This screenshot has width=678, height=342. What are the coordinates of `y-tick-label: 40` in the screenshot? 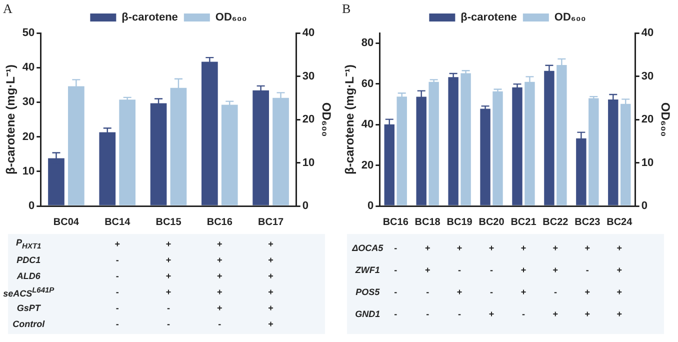 It's located at (28, 68).